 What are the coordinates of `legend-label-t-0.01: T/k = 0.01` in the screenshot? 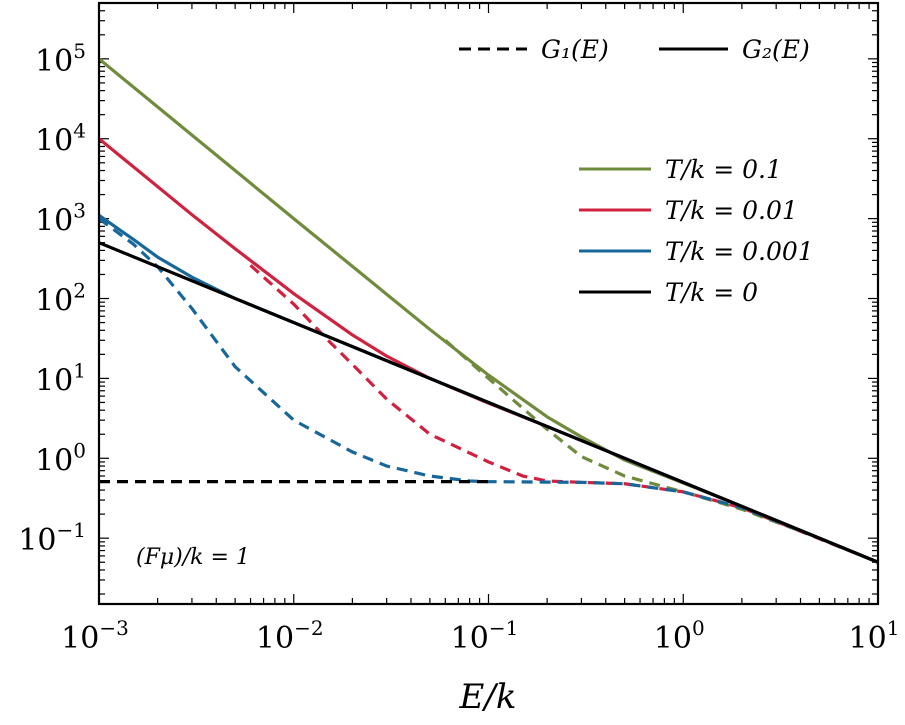 It's located at (731, 210).